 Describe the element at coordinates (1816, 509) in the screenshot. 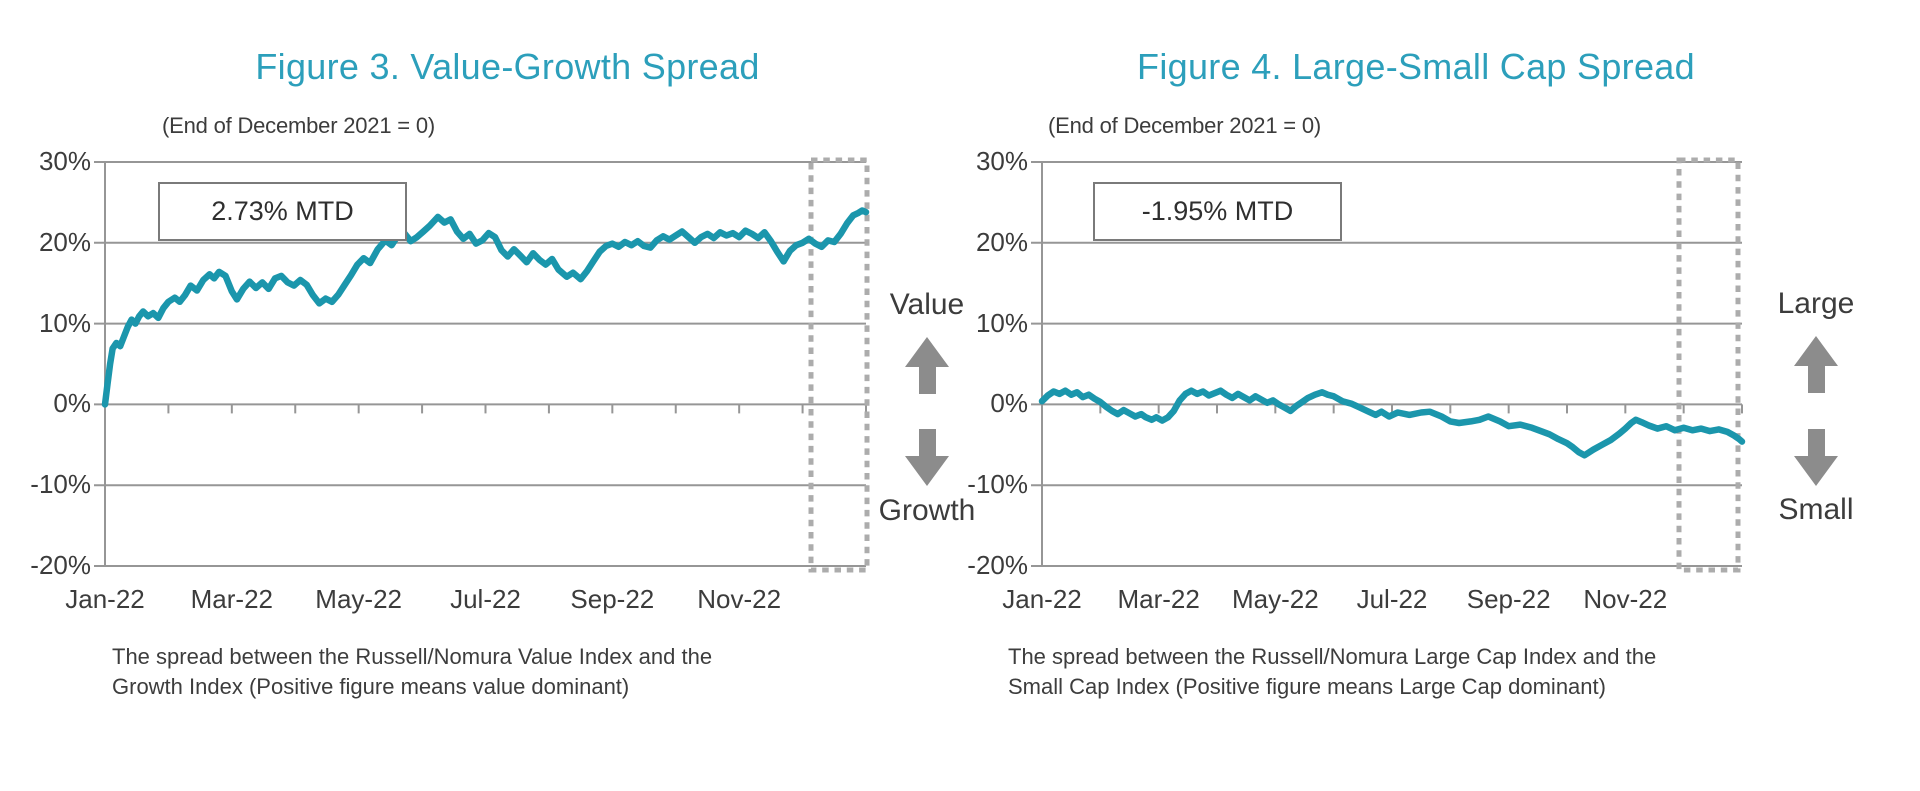

I see `small-label: Small` at that location.